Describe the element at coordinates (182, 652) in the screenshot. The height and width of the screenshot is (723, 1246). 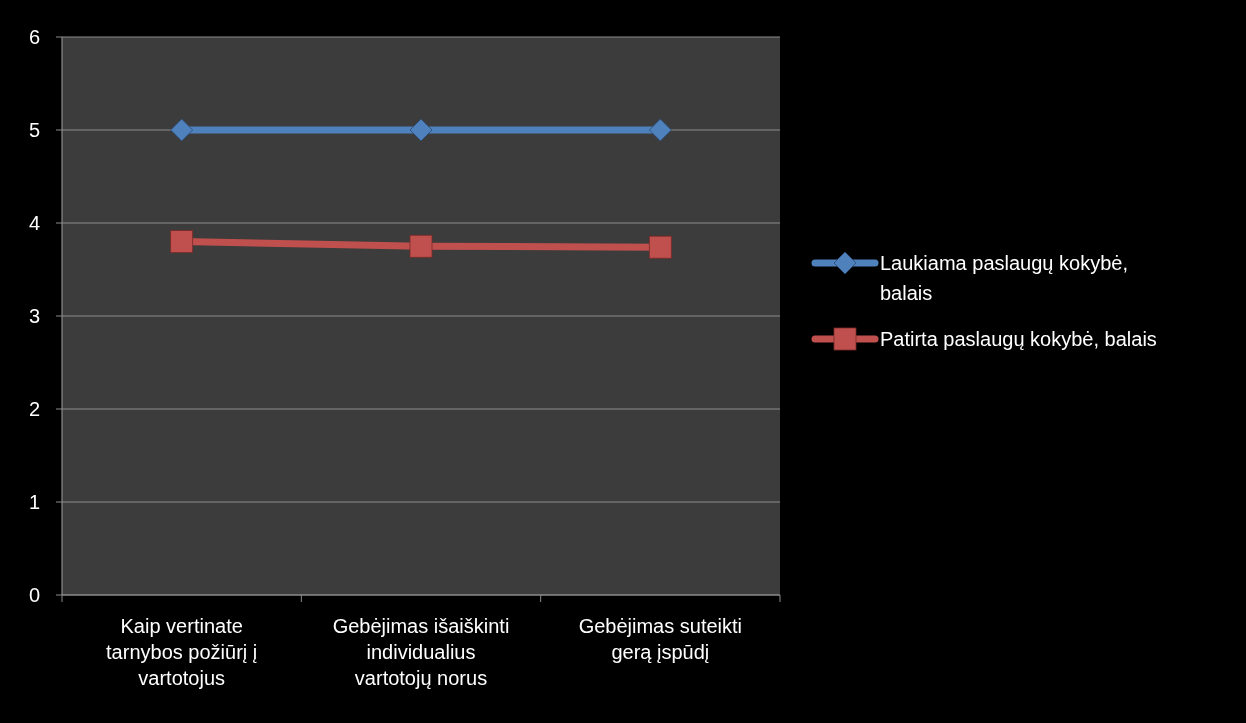
I see `x-tick-label: Kaip vertinate tarnybos požiūrį į vartotojus` at that location.